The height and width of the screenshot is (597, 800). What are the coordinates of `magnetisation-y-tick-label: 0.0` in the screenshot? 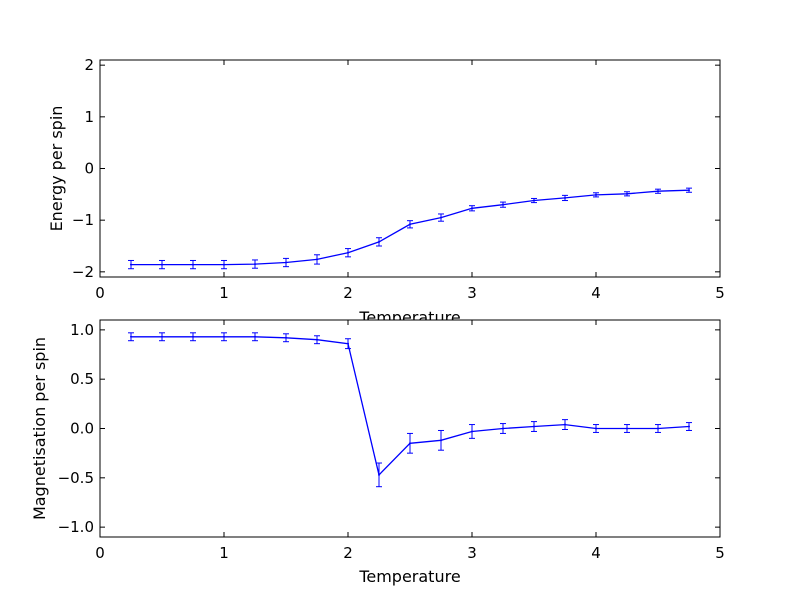 It's located at (82, 429).